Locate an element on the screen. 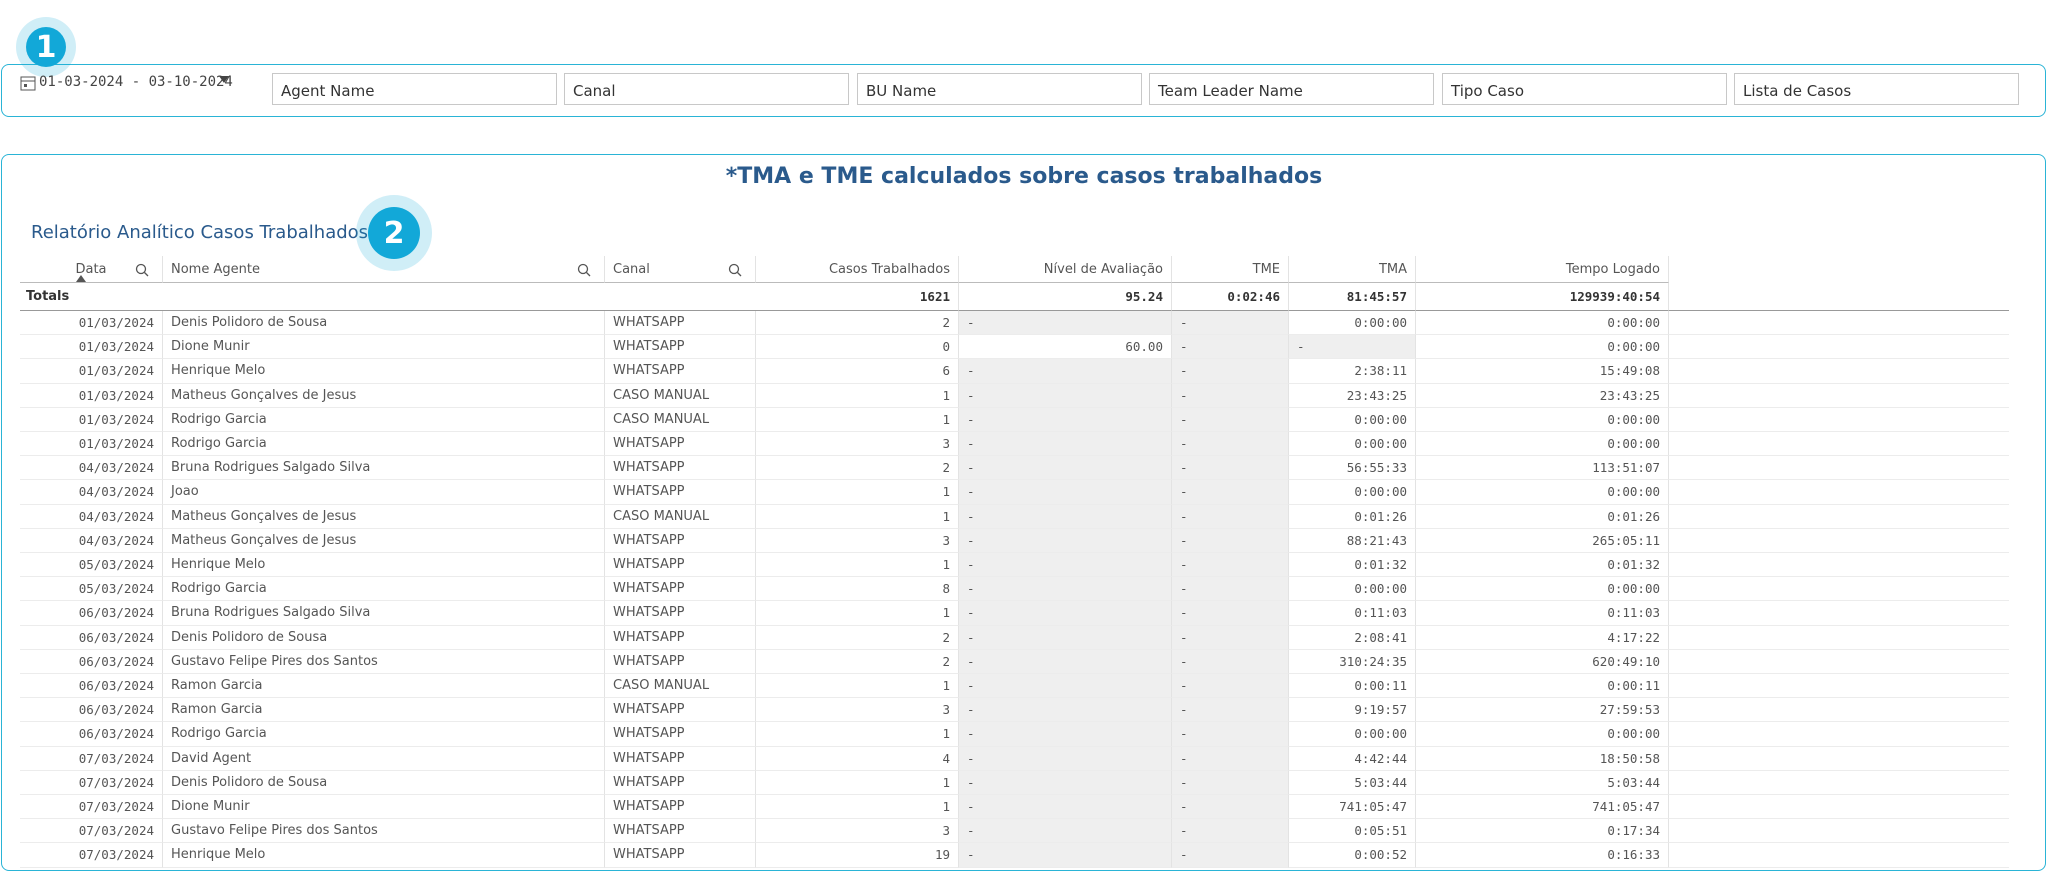 Image resolution: width=2048 pixels, height=872 pixels. column-header: Data is located at coordinates (91, 269).